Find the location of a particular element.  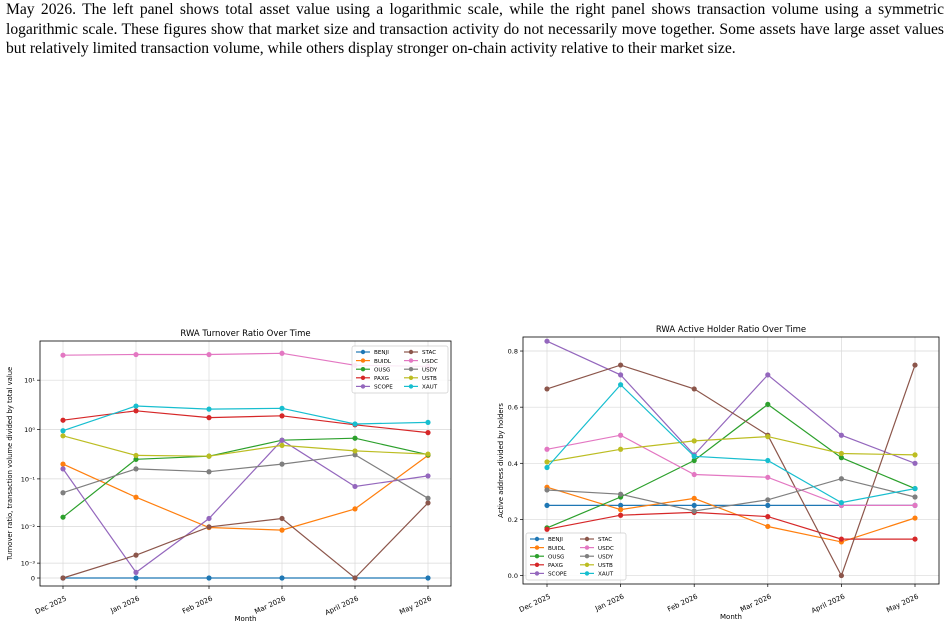

y-tick-label: 0.4 is located at coordinates (513, 464).